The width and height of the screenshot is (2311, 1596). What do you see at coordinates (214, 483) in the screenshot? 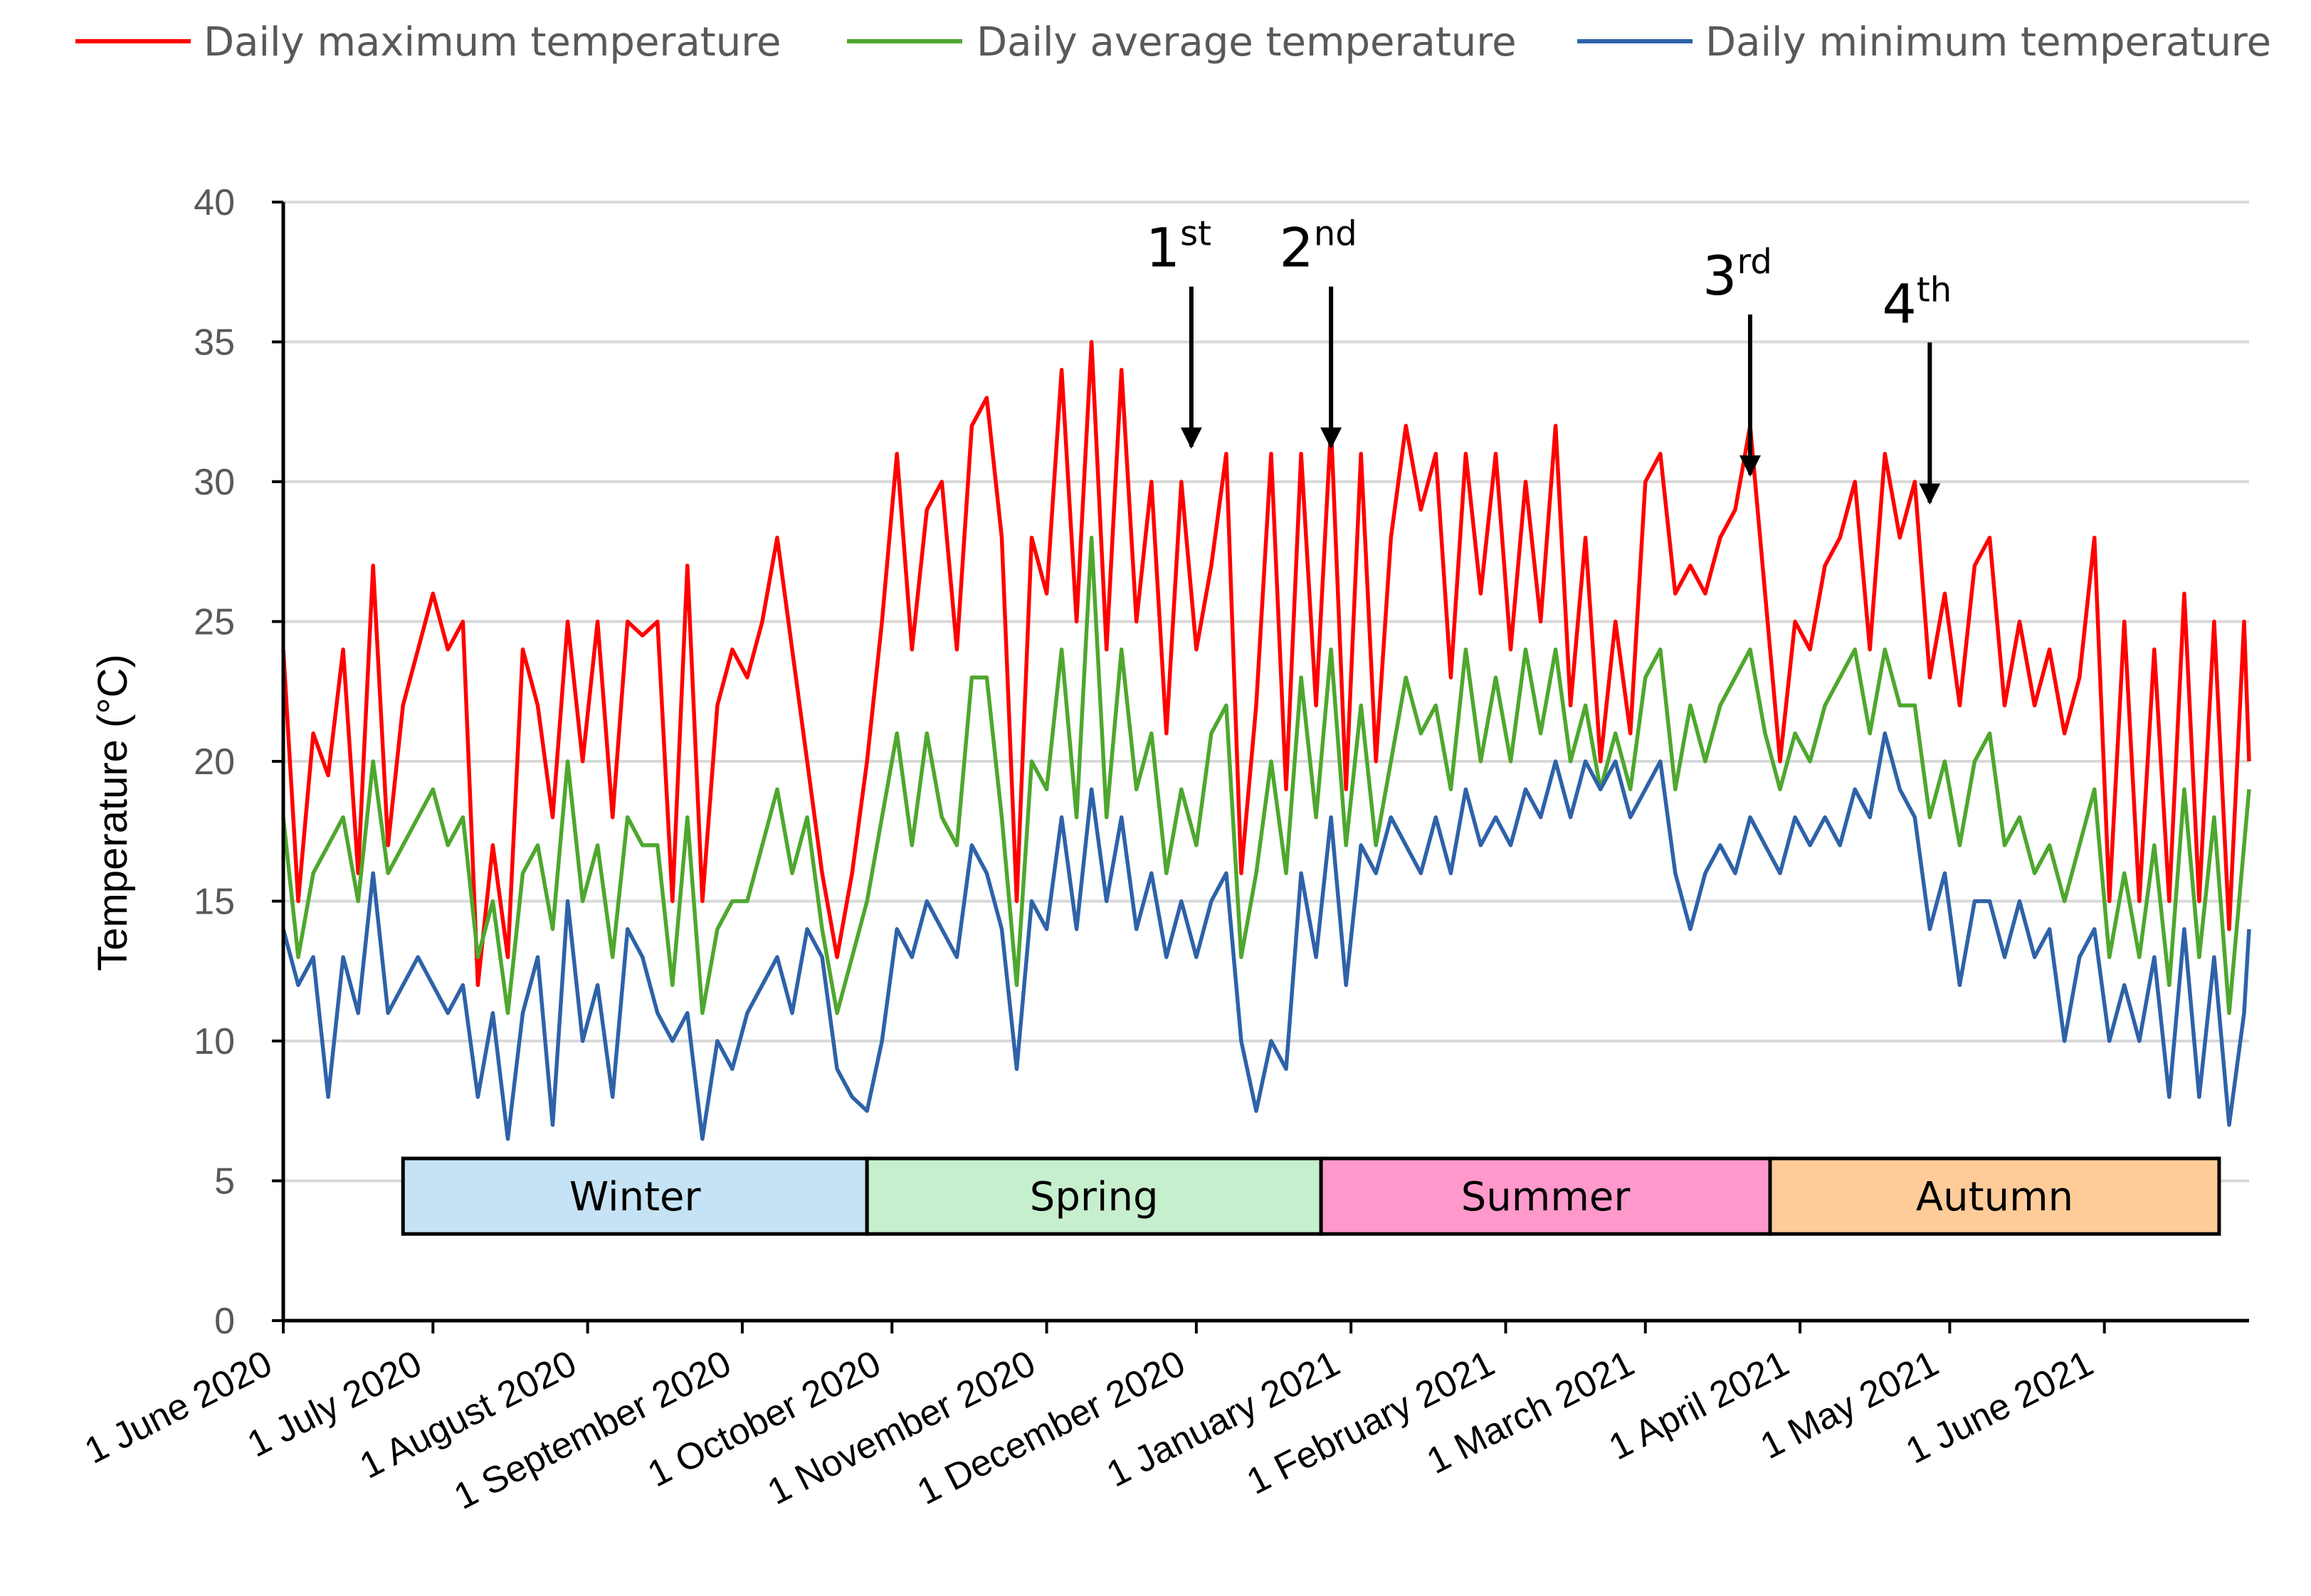
I see `y-tick-label: 30` at bounding box center [214, 483].